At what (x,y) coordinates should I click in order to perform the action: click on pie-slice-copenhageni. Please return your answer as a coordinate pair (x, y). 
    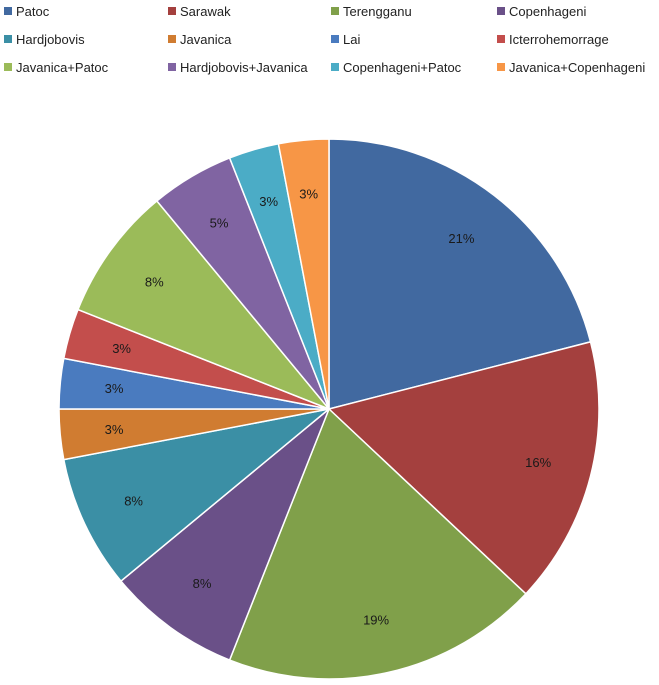
    Looking at the image, I should click on (224, 535).